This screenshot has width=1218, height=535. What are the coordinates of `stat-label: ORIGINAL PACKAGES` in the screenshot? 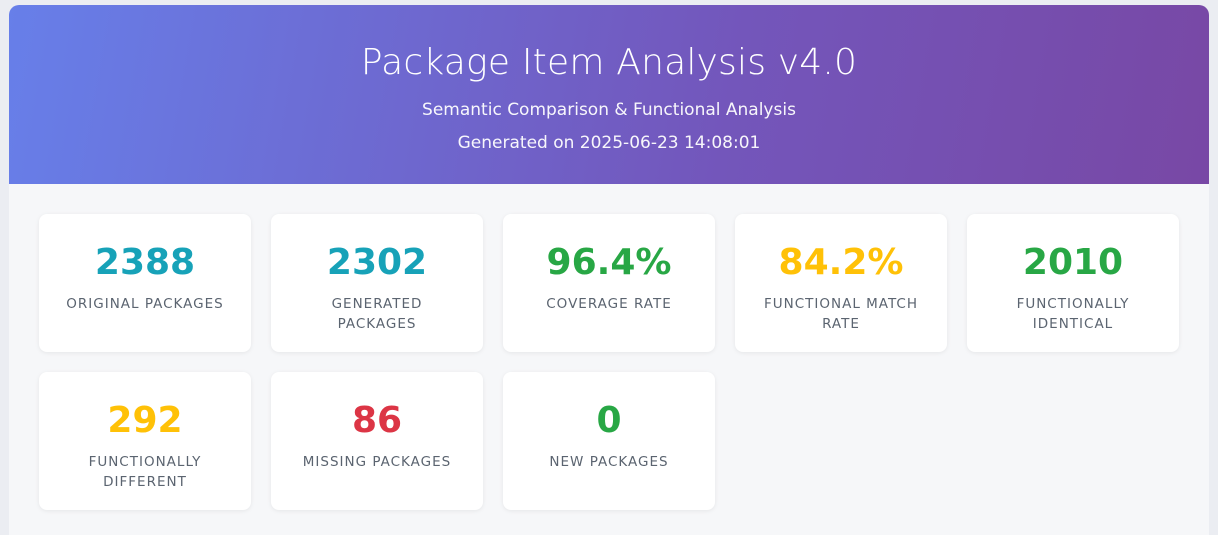 It's located at (145, 304).